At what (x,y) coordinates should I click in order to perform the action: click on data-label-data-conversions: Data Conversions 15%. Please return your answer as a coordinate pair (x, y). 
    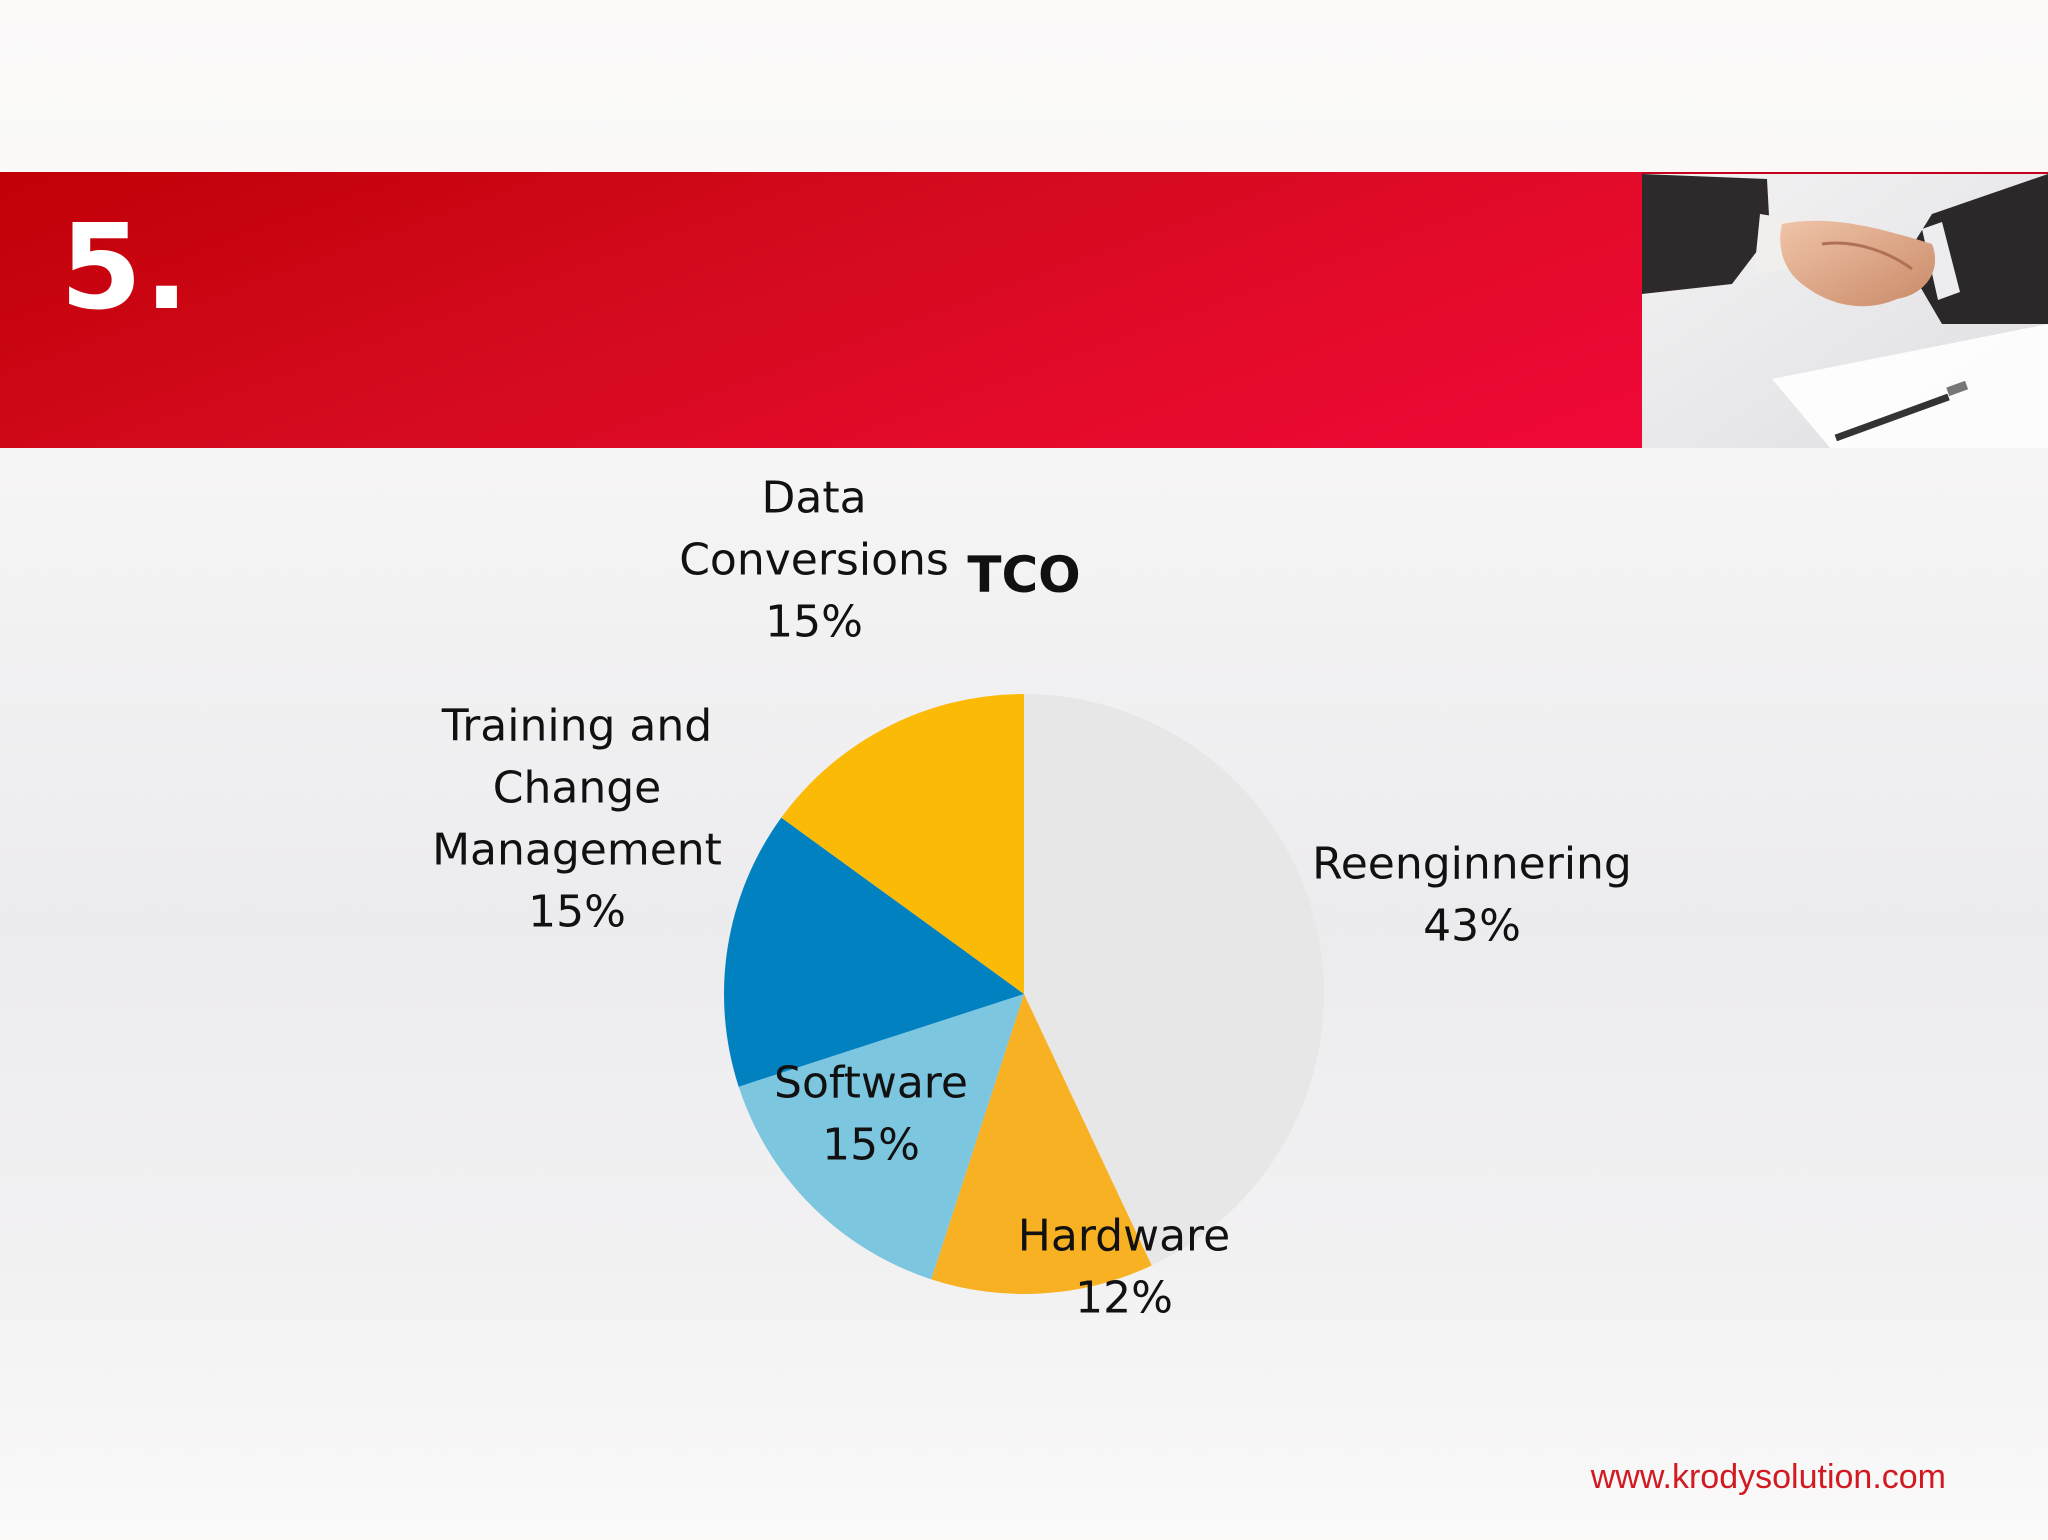
    Looking at the image, I should click on (814, 559).